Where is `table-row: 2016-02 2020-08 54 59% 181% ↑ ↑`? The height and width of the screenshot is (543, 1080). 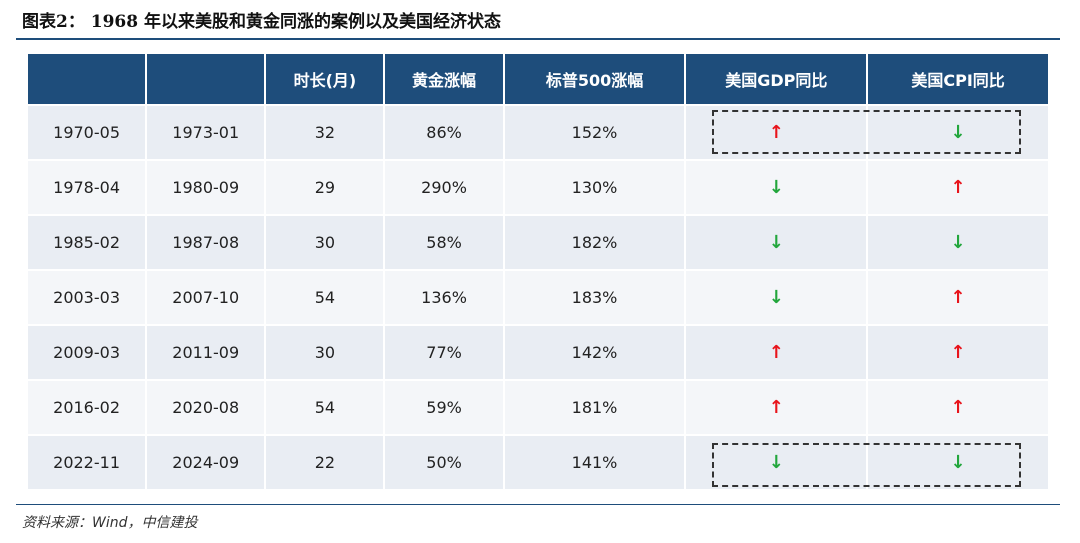
table-row: 2016-02 2020-08 54 59% 181% ↑ ↑ is located at coordinates (538, 407).